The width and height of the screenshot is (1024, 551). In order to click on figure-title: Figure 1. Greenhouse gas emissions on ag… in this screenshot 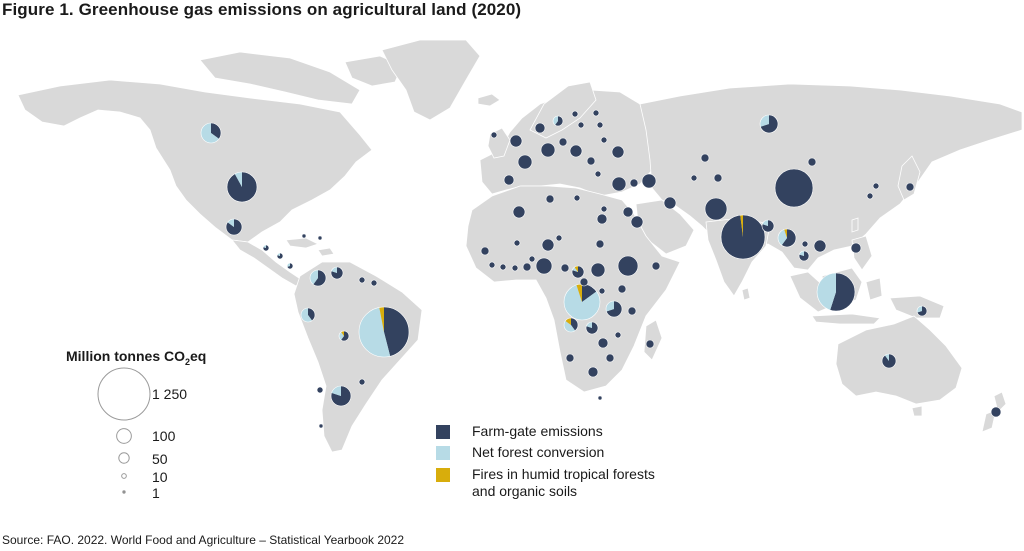, I will do `click(262, 9)`.